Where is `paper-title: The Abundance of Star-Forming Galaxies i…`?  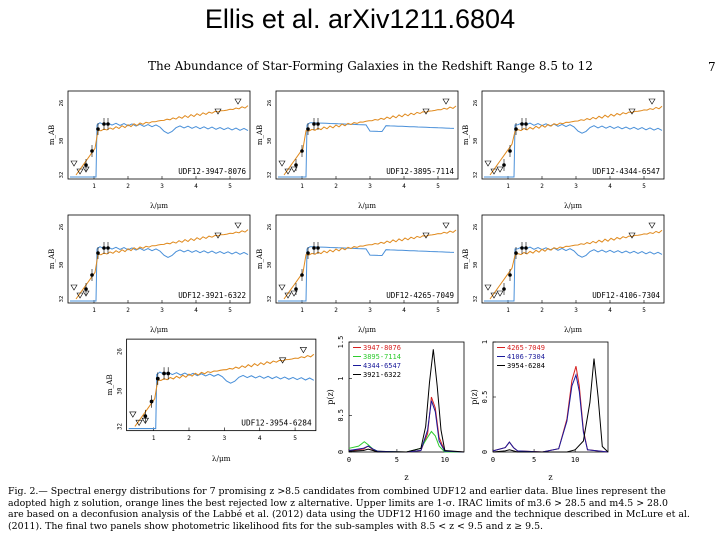 paper-title: The Abundance of Star-Forming Galaxies i… is located at coordinates (370, 66).